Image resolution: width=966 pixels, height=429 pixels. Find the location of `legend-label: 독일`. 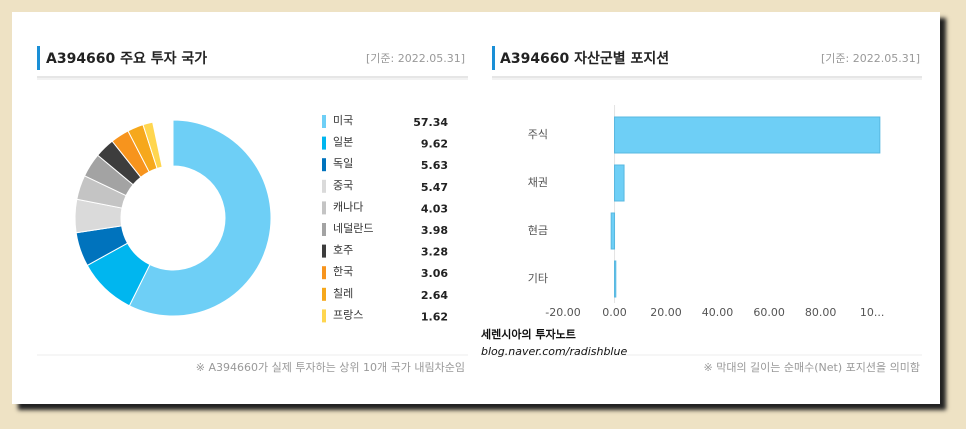

legend-label: 독일 is located at coordinates (343, 163).